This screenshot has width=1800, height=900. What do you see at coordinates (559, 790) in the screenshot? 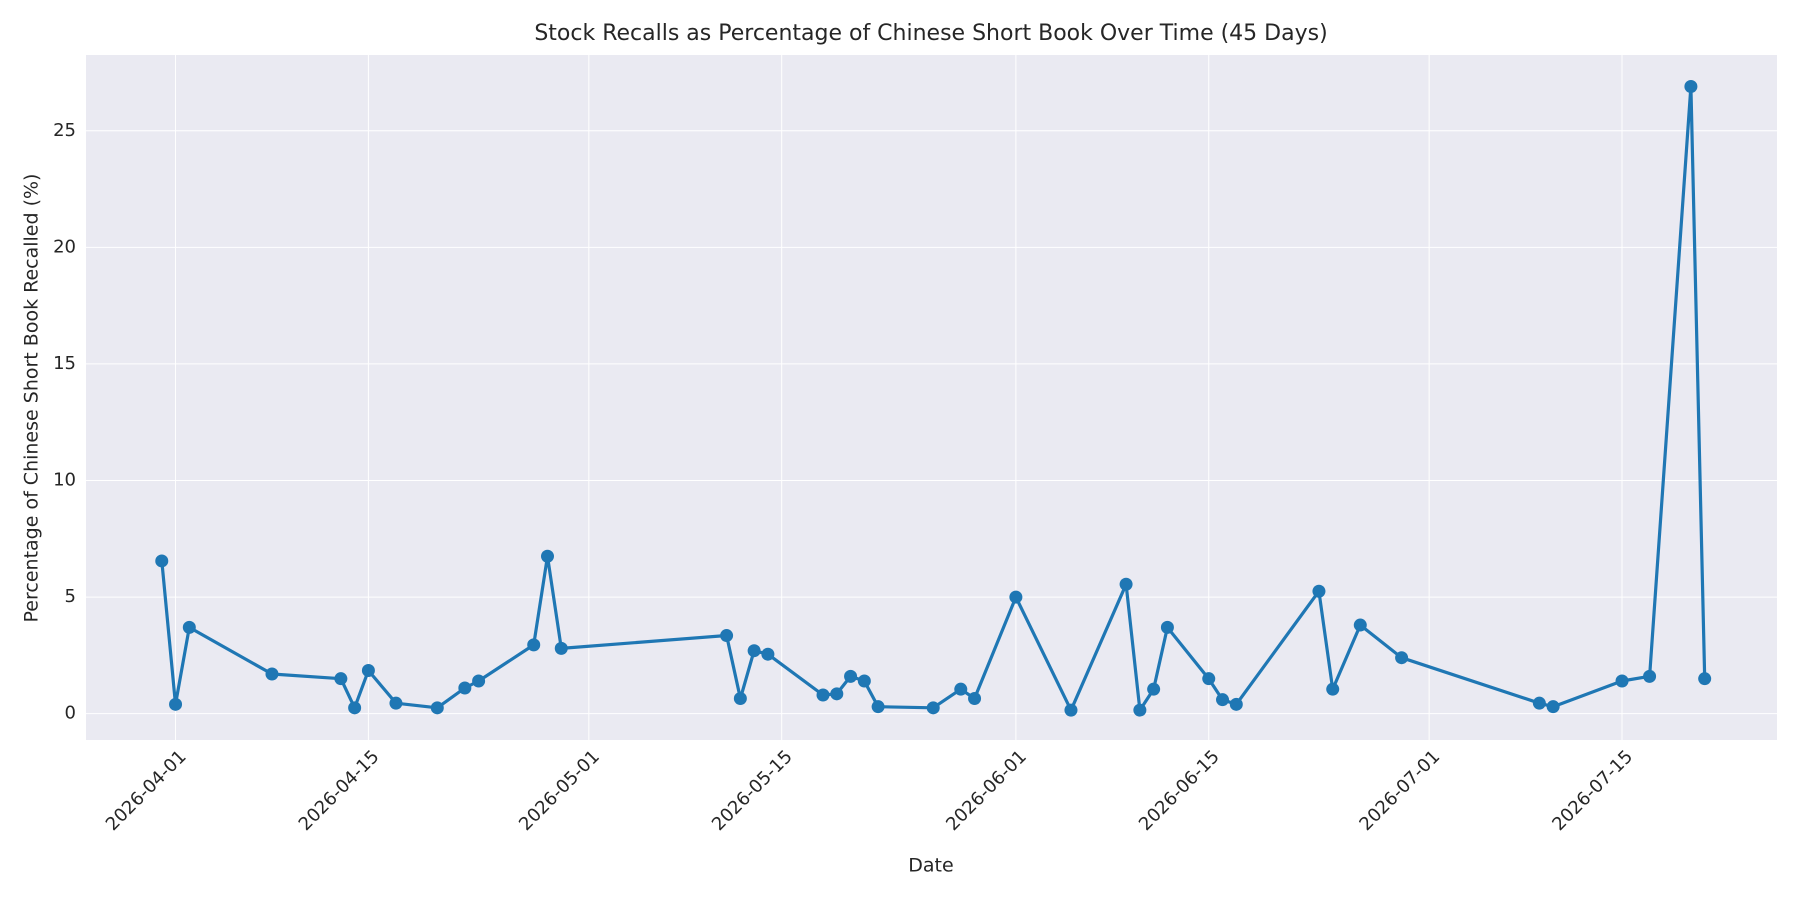
I see `x-tick-label: 2026-05-01` at bounding box center [559, 790].